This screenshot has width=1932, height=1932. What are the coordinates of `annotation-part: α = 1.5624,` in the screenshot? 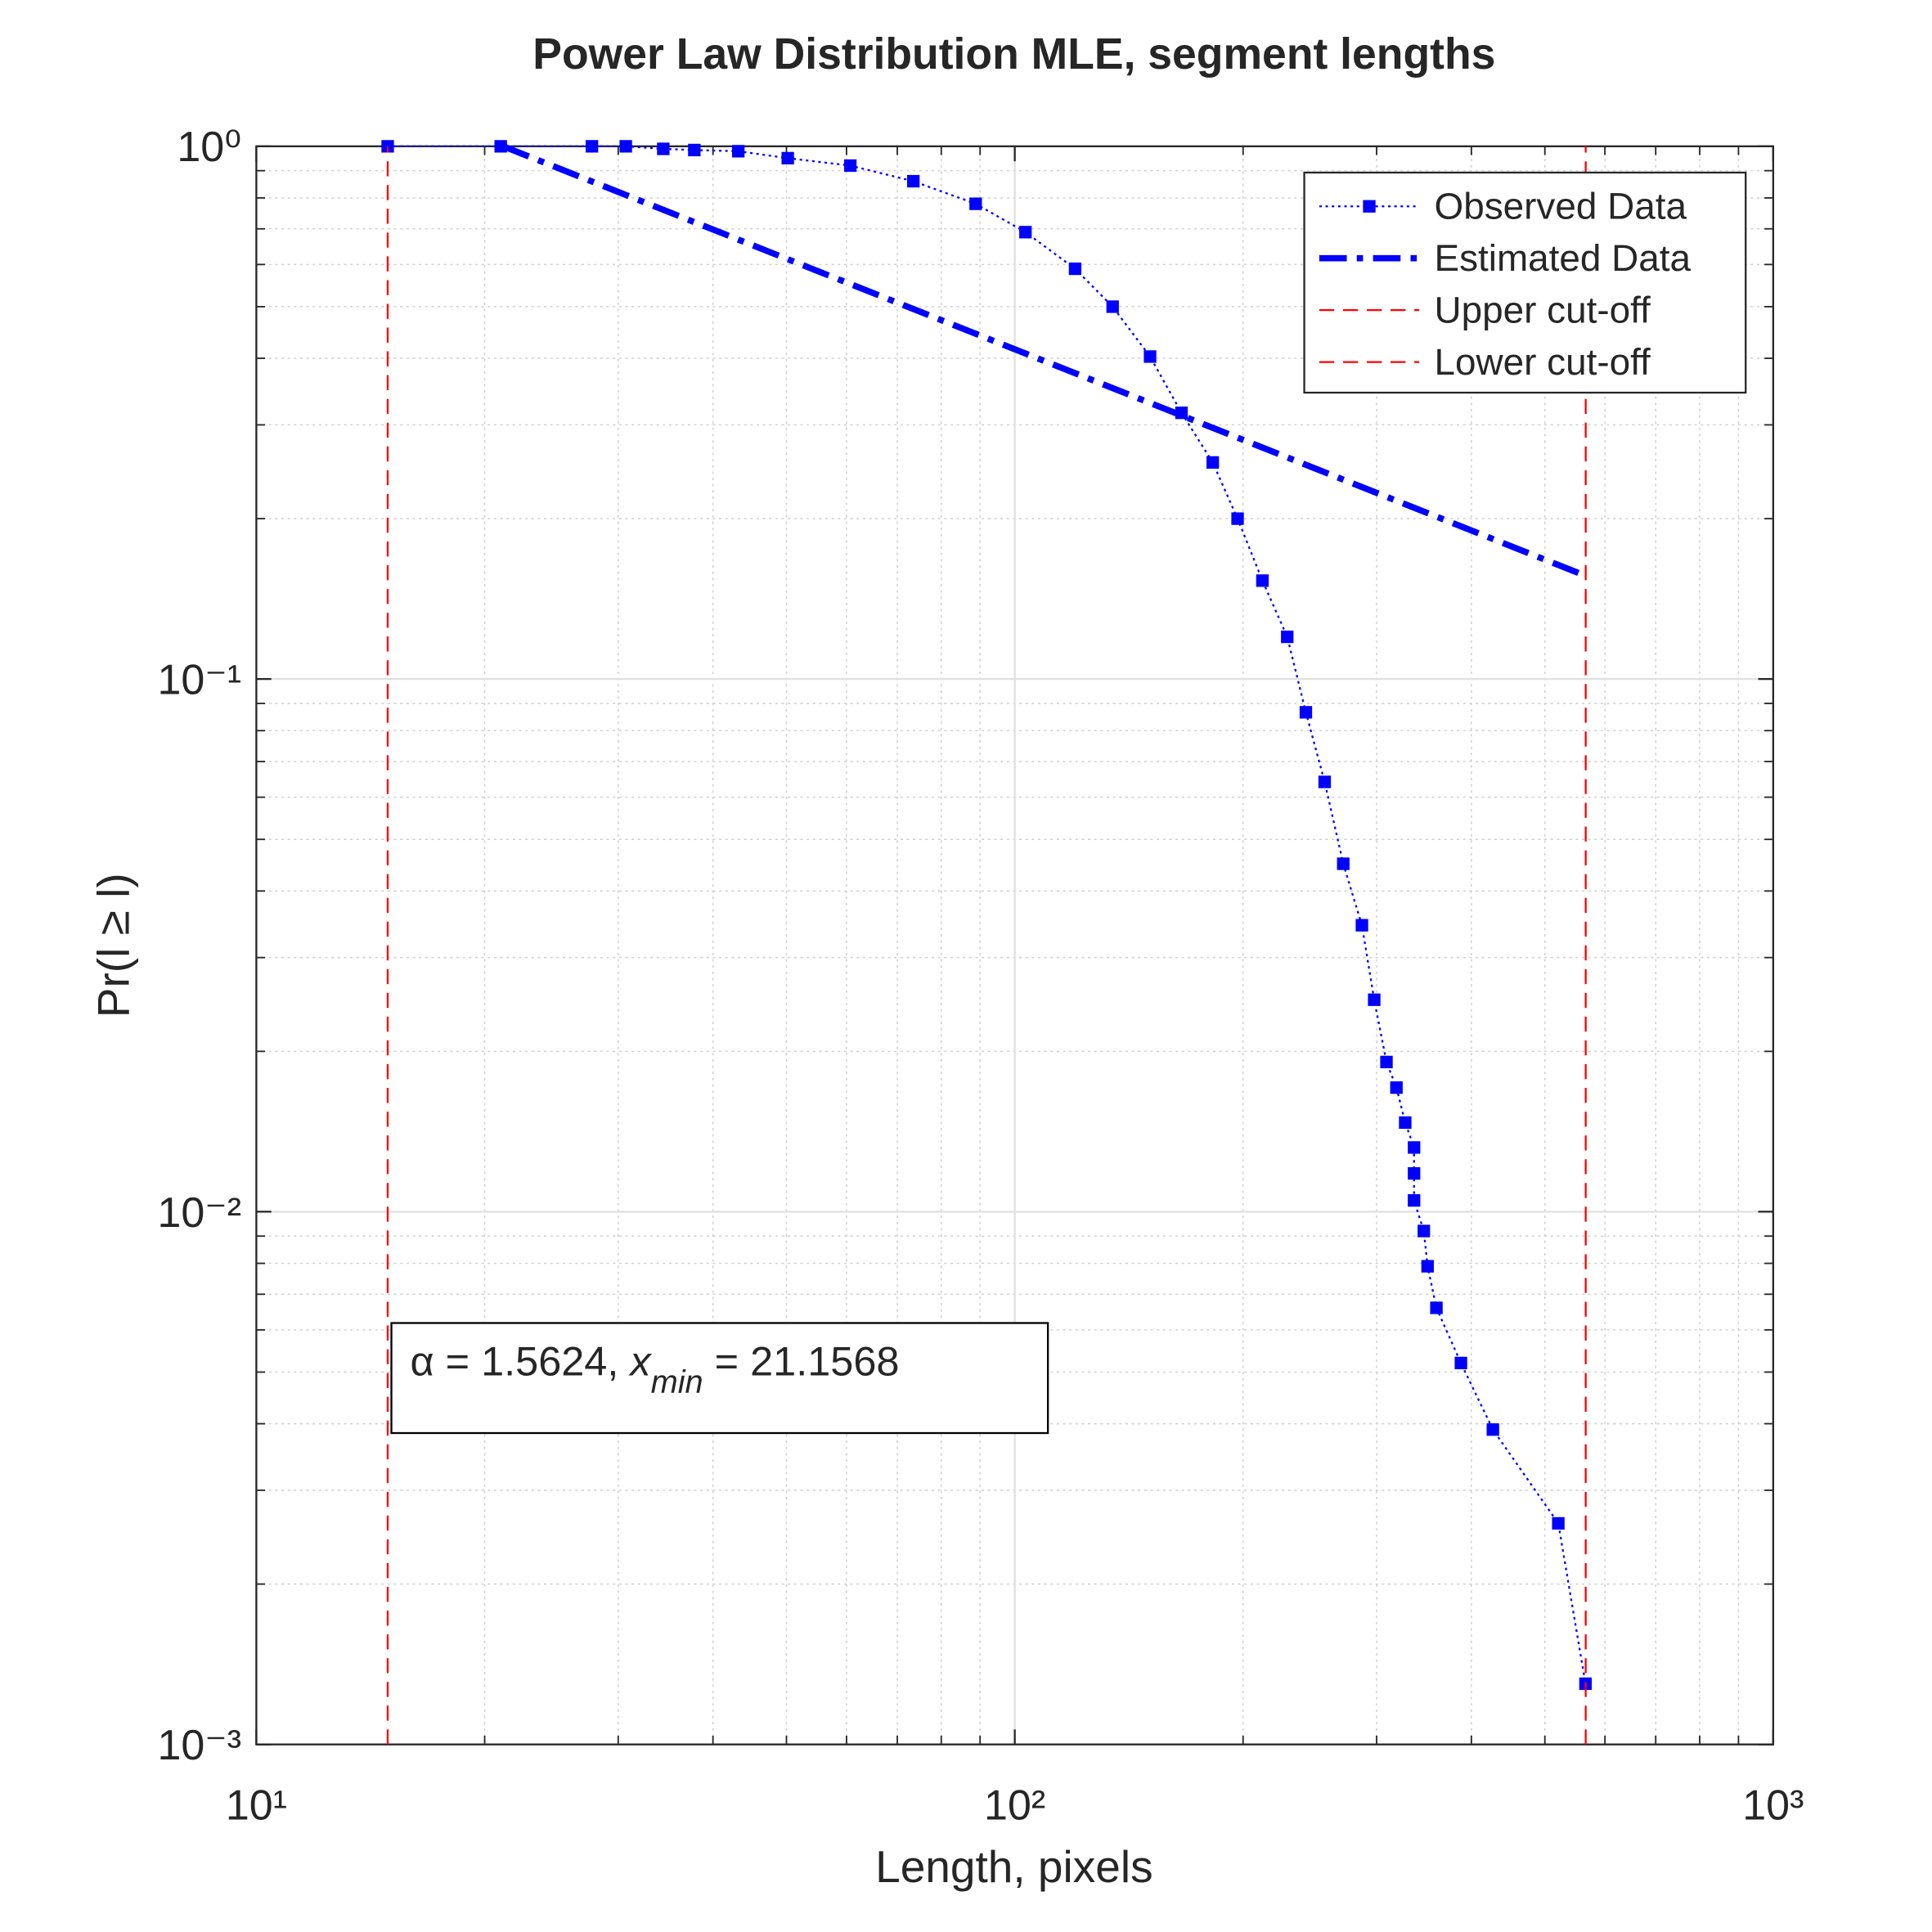 It's located at (520, 1362).